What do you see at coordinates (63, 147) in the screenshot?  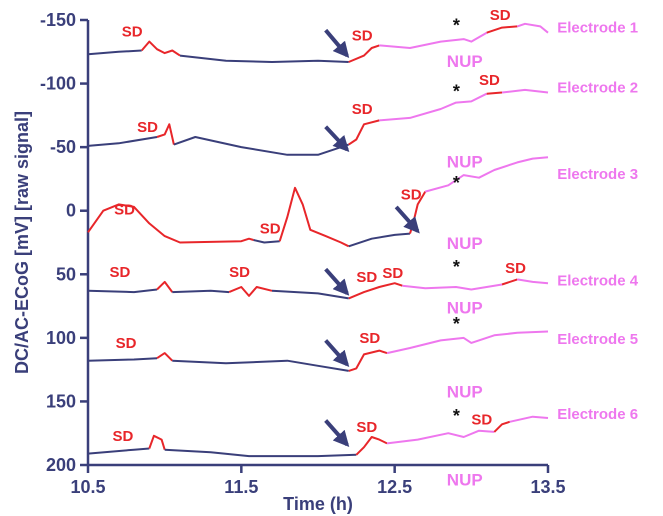 I see `y-tick-label: -50` at bounding box center [63, 147].